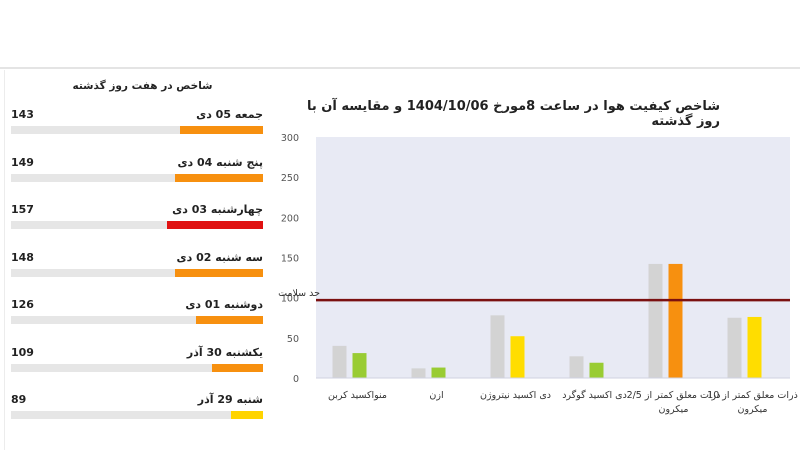  What do you see at coordinates (290, 178) in the screenshot?
I see `y-tick-label: 250` at bounding box center [290, 178].